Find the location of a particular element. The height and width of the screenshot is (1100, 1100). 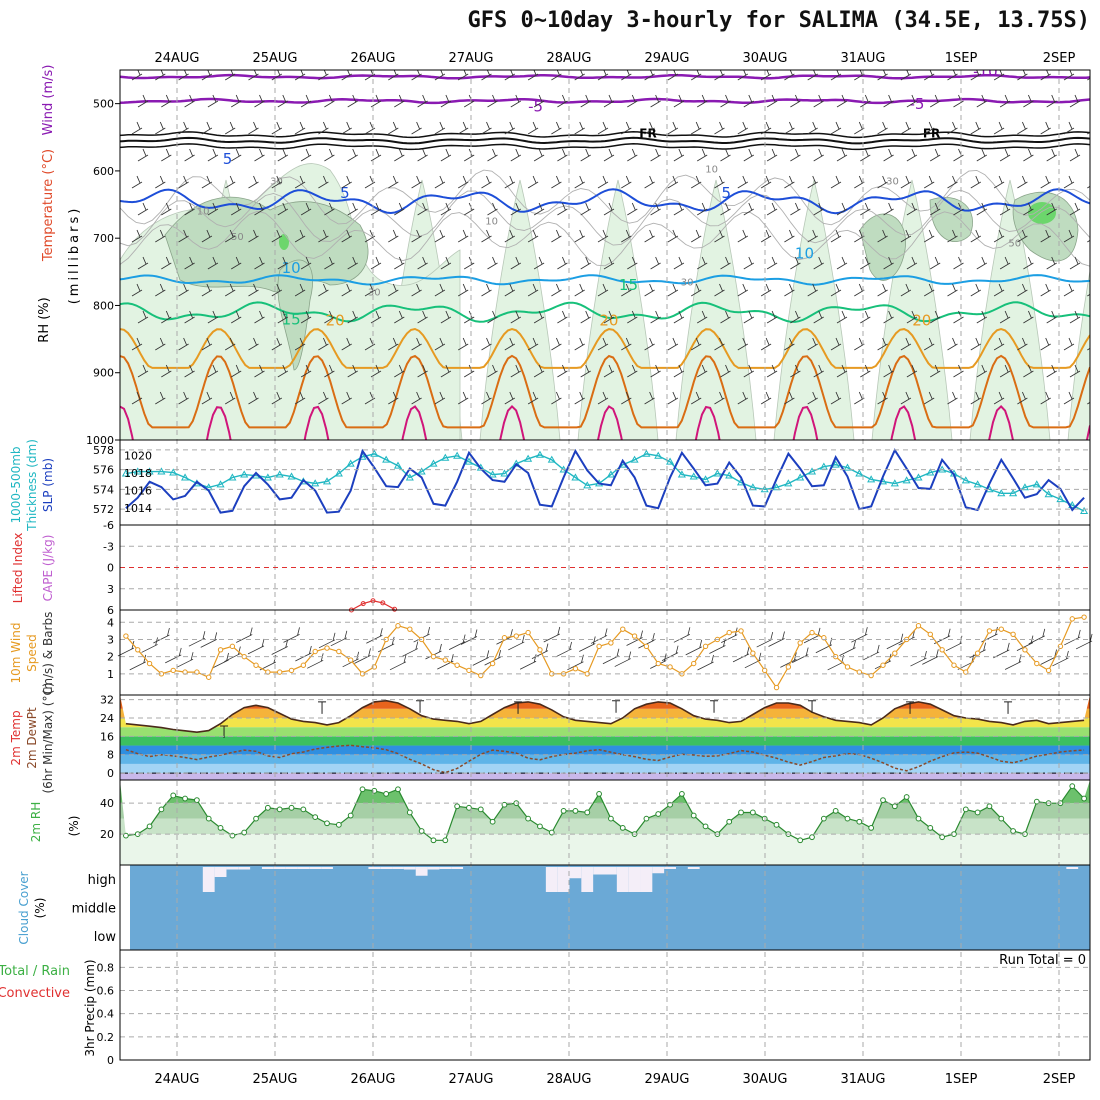

date-label-bottom: 27AUG is located at coordinates (470, 1079).